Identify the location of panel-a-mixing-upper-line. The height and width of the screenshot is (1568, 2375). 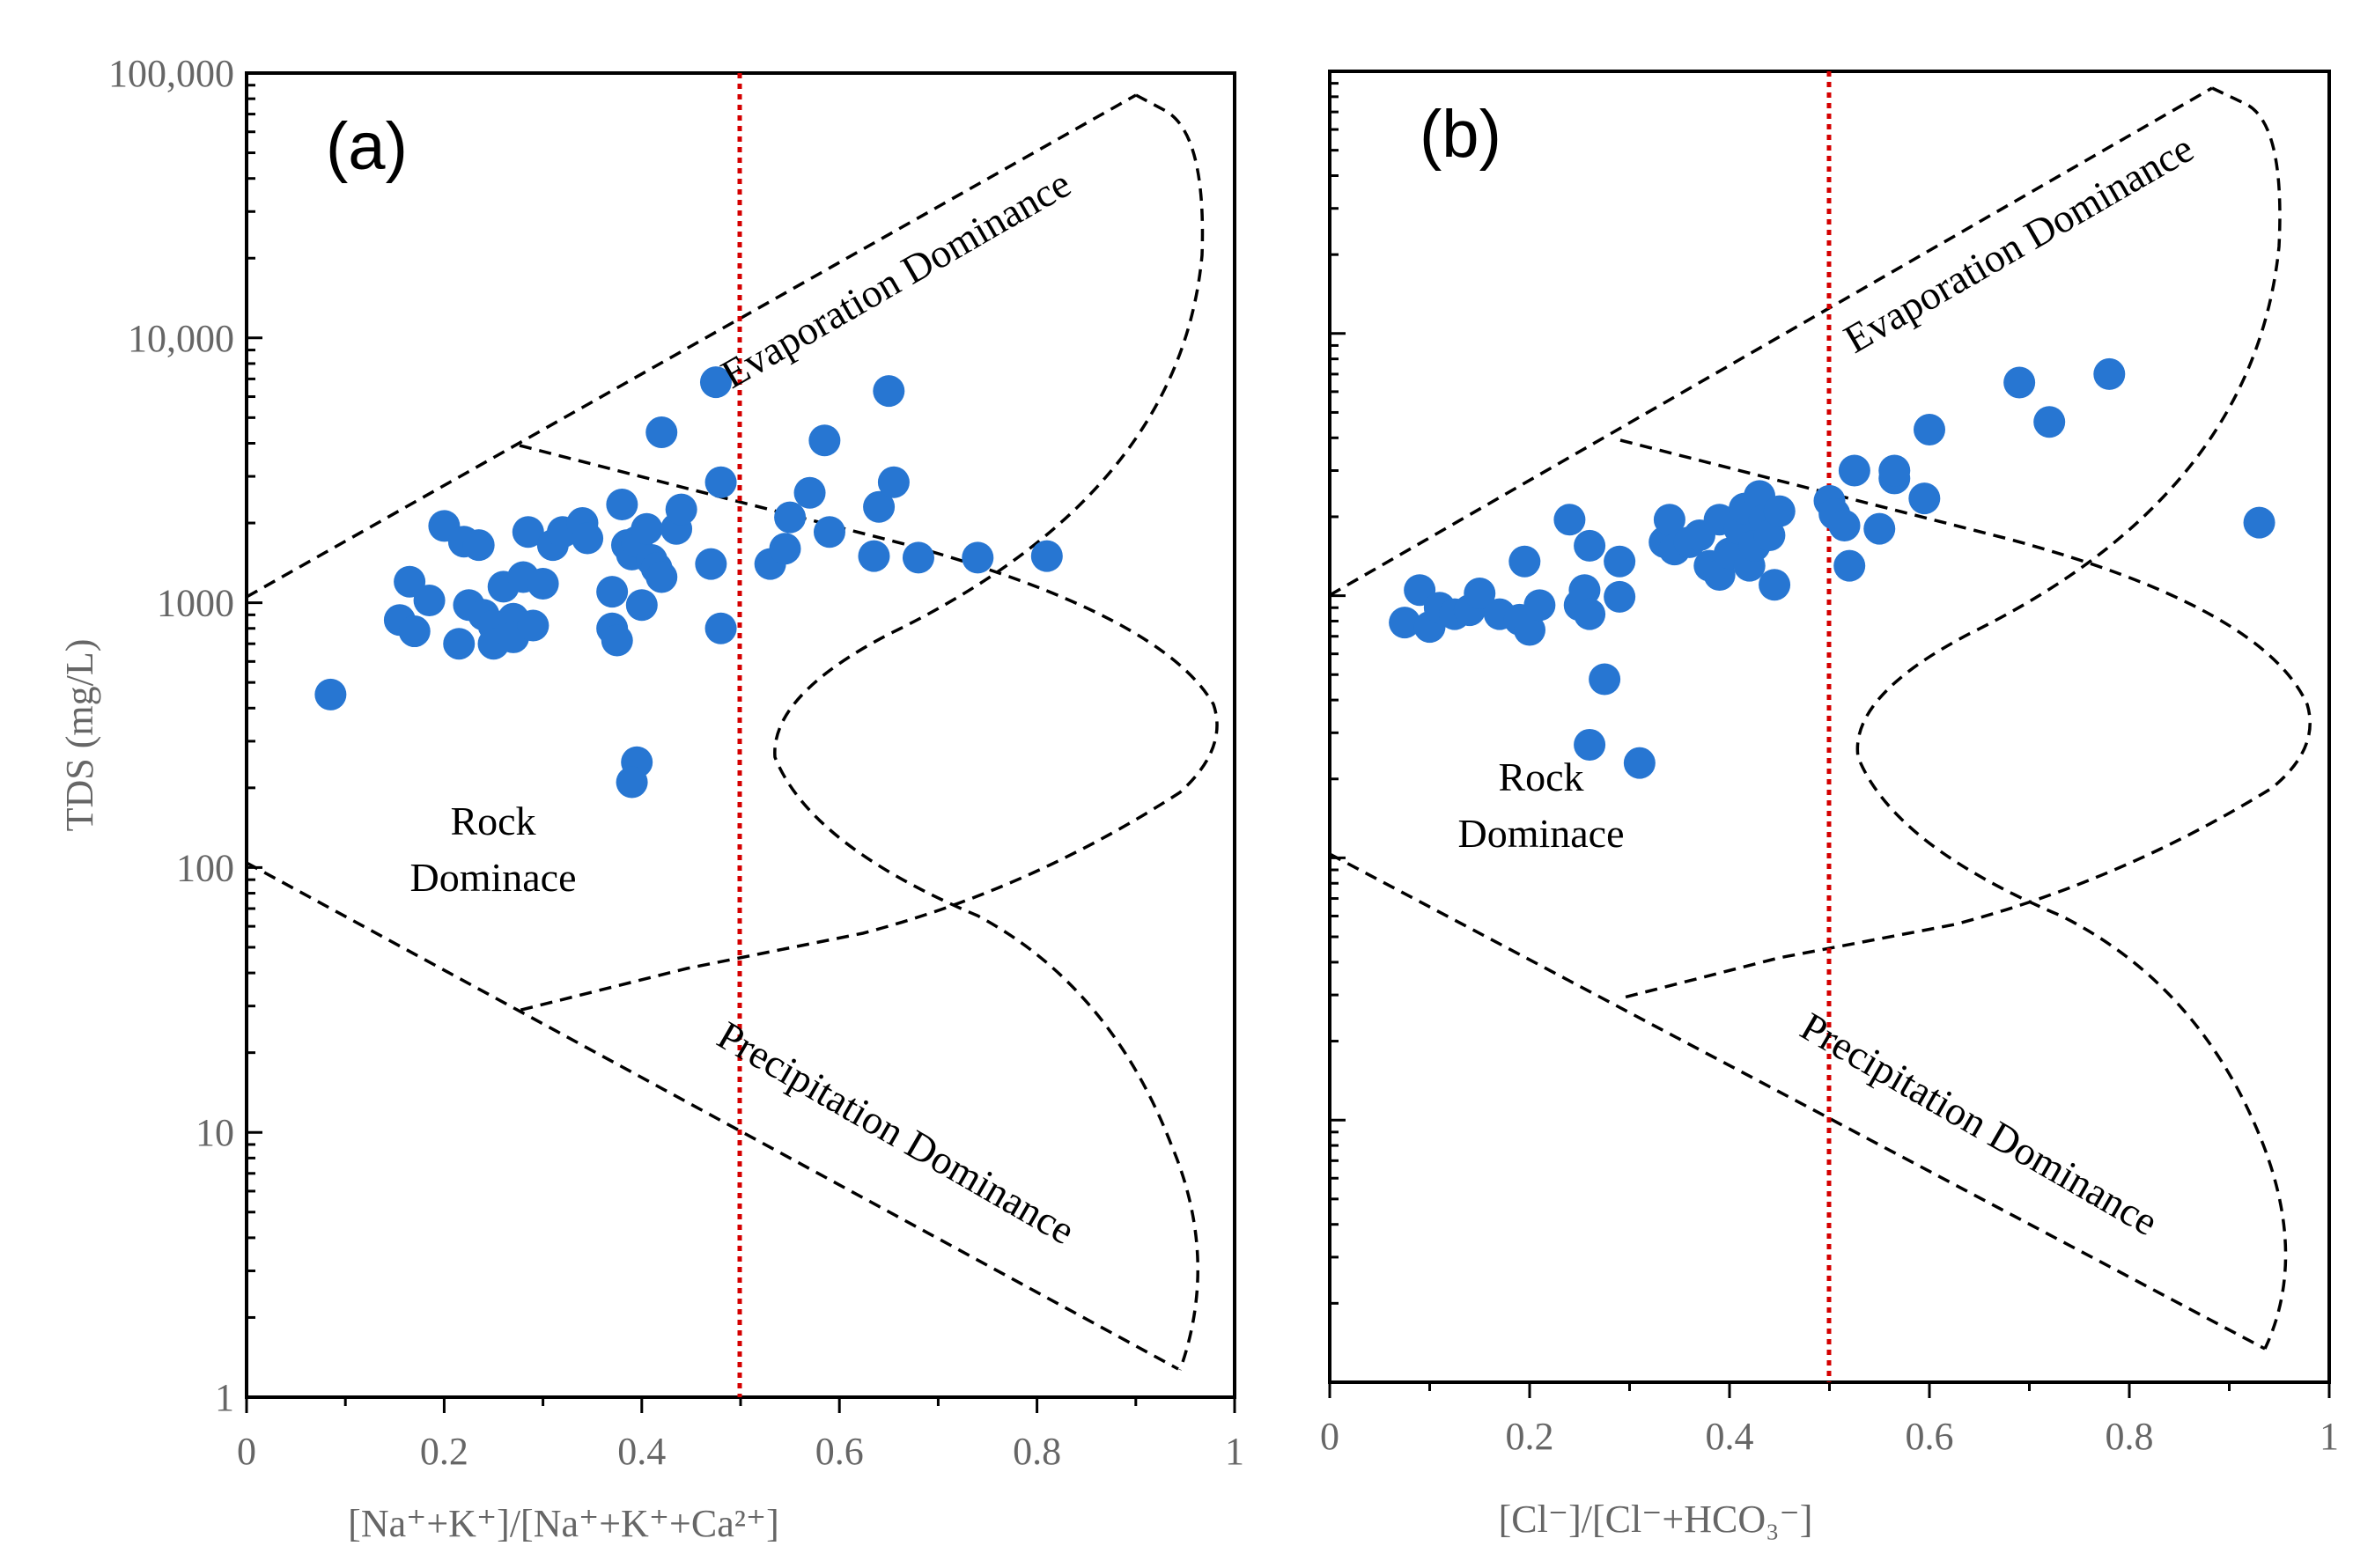
(868, 728).